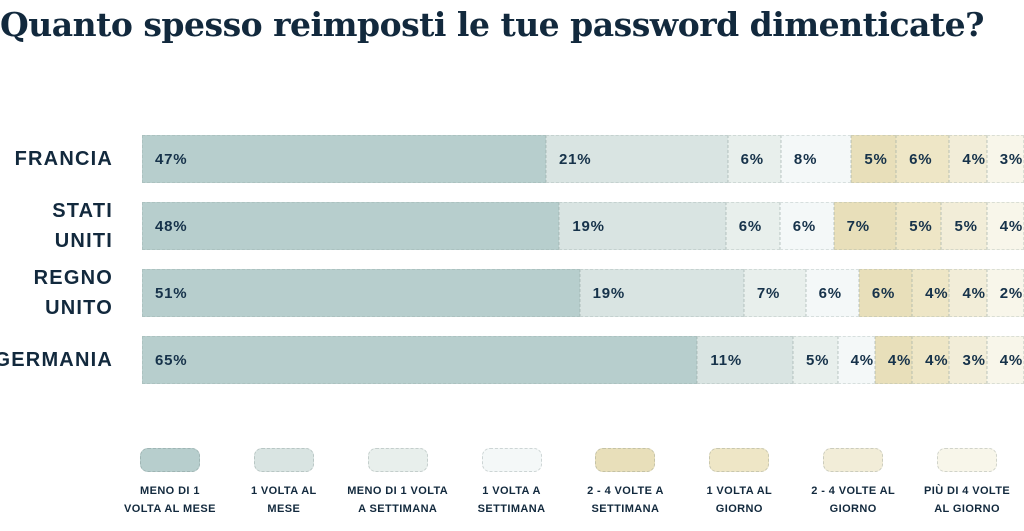  What do you see at coordinates (853, 483) in the screenshot?
I see `legend-item: 2 - 4 VOLTE AL GIORNO` at bounding box center [853, 483].